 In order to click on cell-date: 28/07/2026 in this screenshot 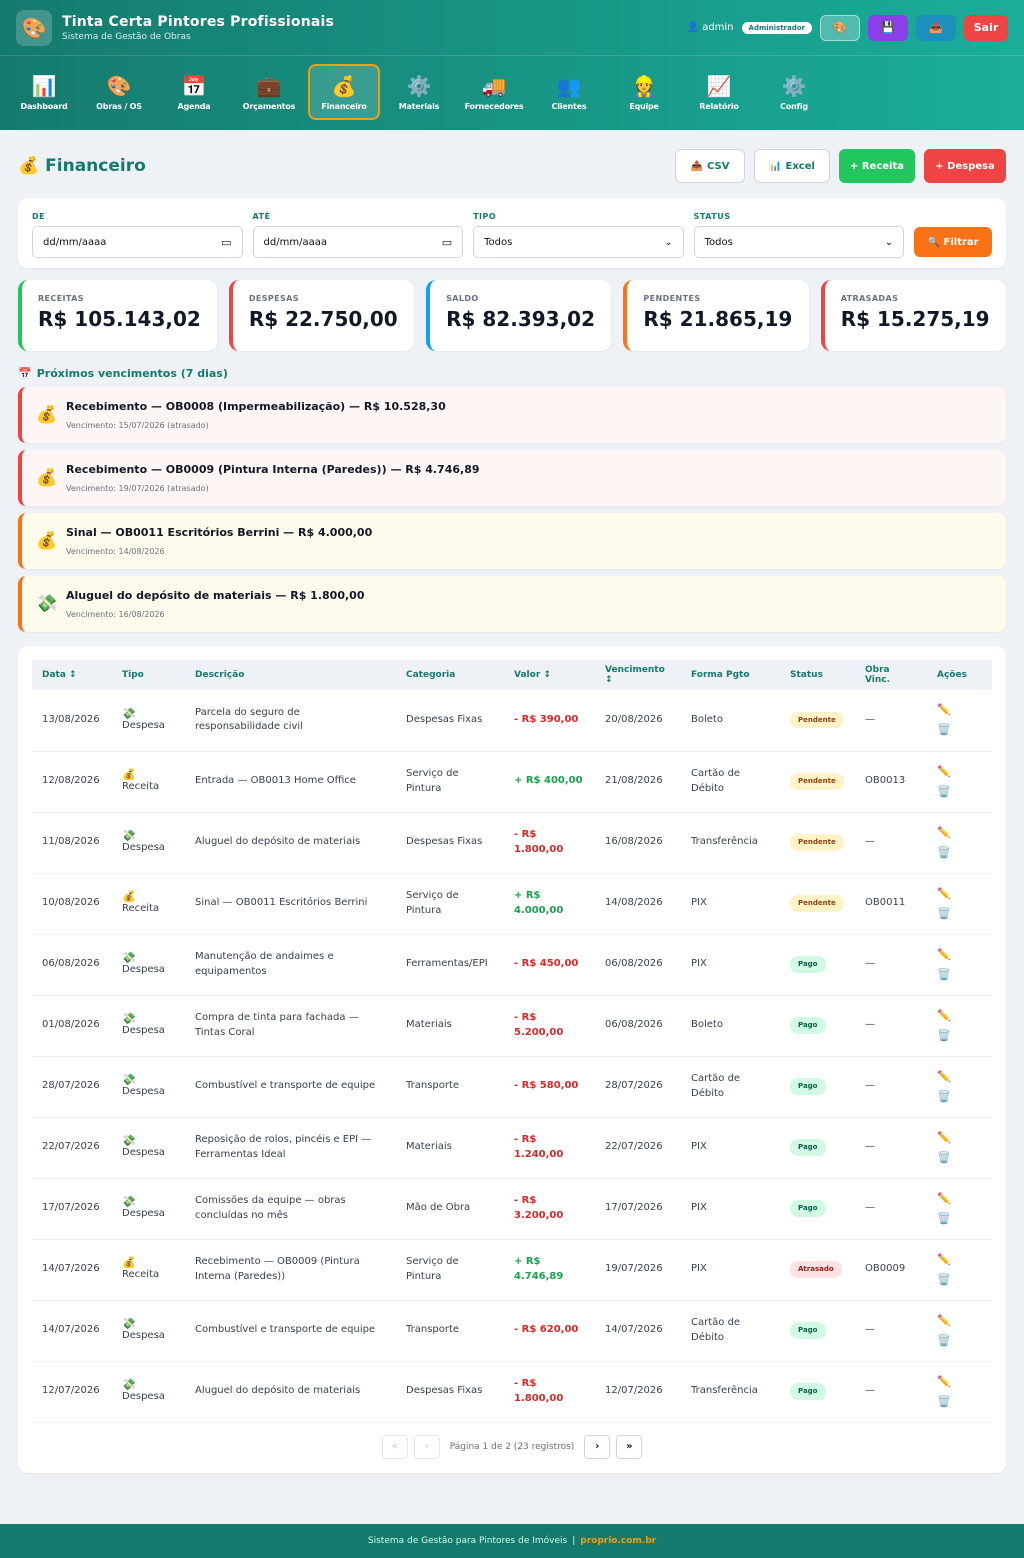, I will do `click(72, 1087)`.